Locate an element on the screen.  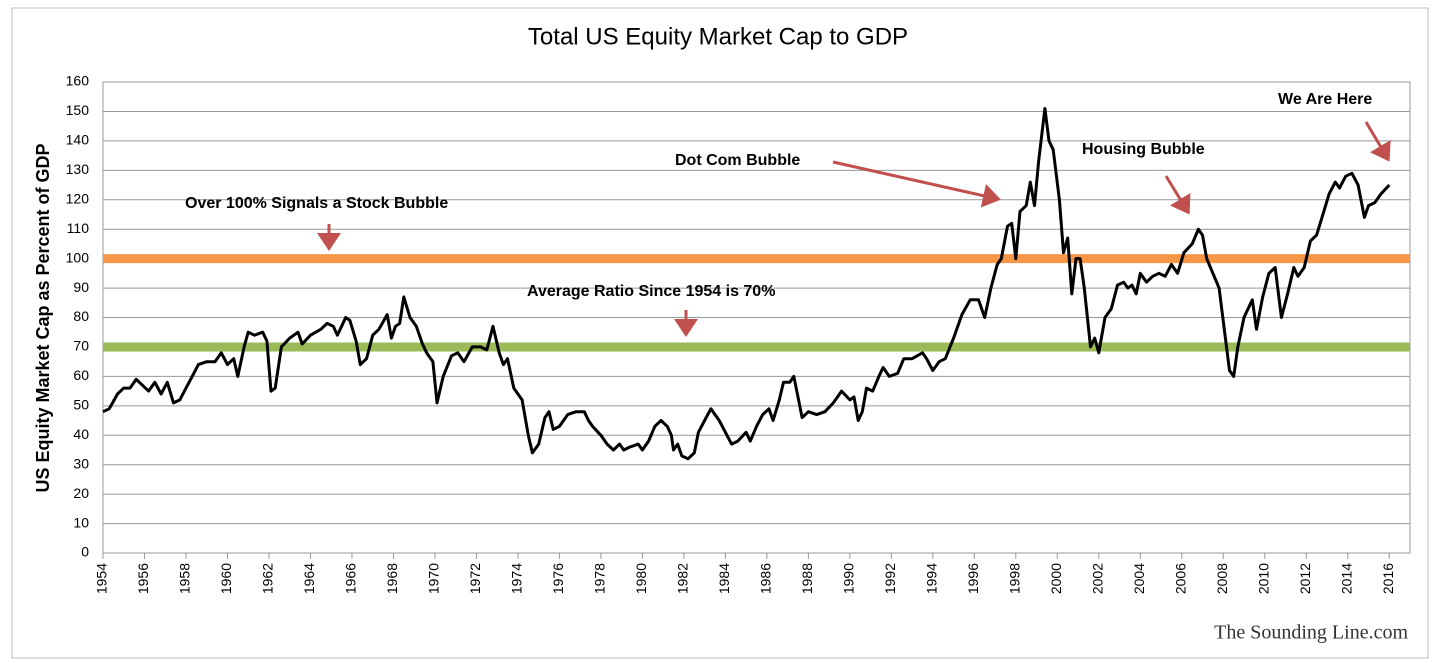
x-tick-label: 2012 is located at coordinates (1305, 578).